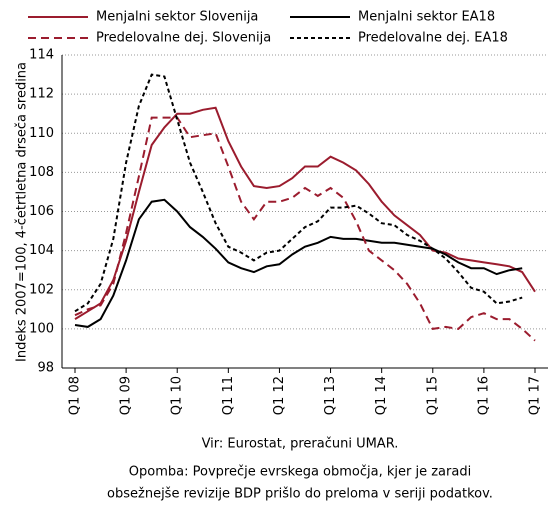 This screenshot has width=559, height=508. Describe the element at coordinates (279, 395) in the screenshot. I see `x-tick-label: Q1 12` at that location.